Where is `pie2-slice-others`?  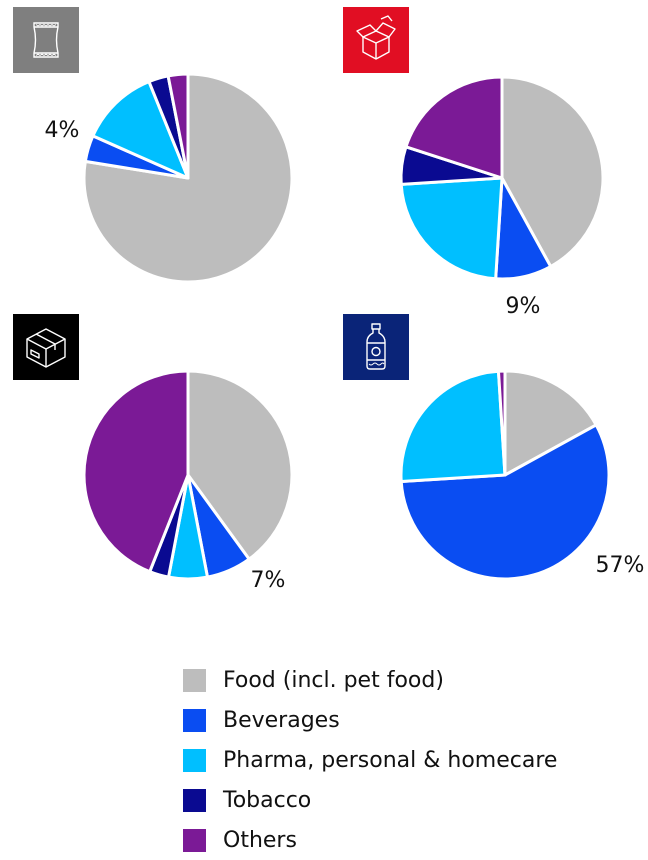 pie2-slice-others is located at coordinates (454, 127).